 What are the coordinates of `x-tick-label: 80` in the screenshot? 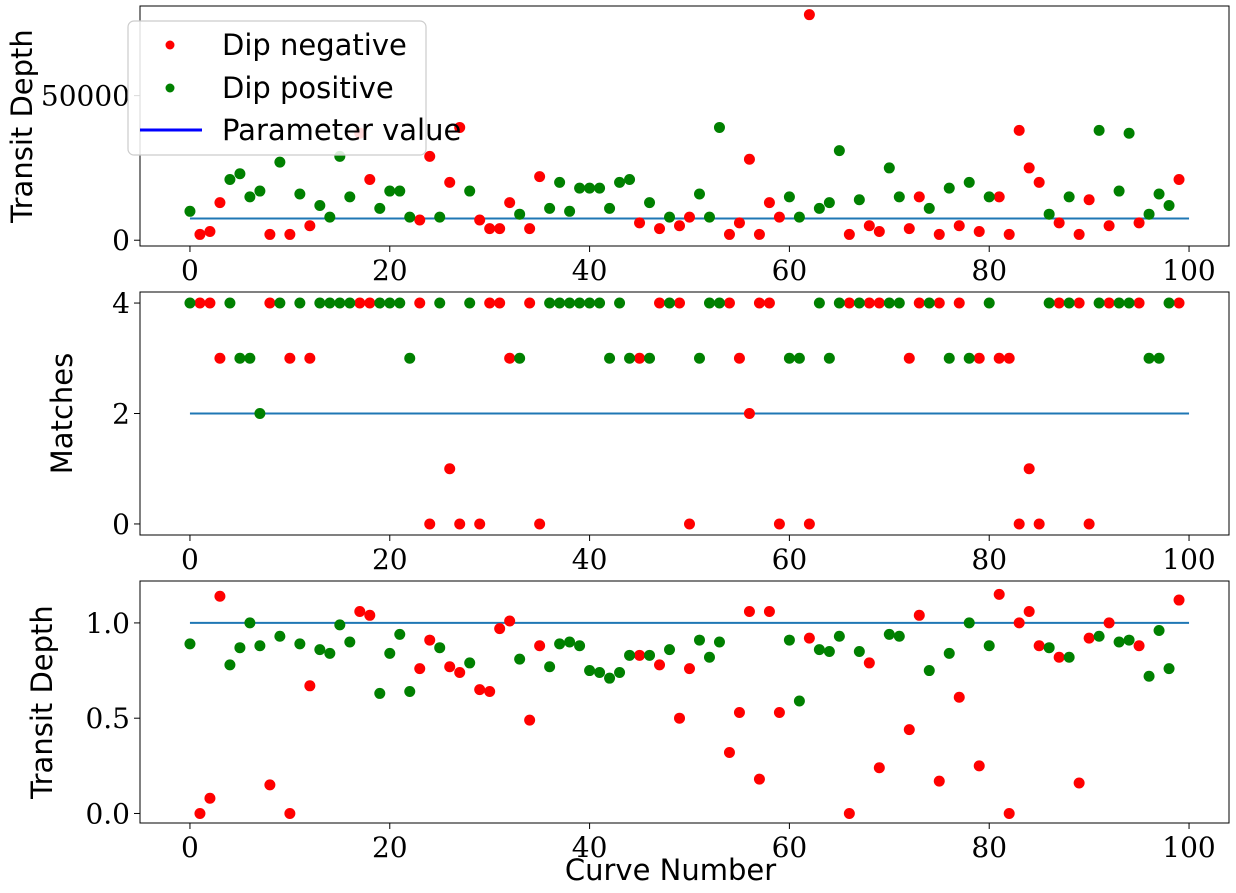 It's located at (989, 559).